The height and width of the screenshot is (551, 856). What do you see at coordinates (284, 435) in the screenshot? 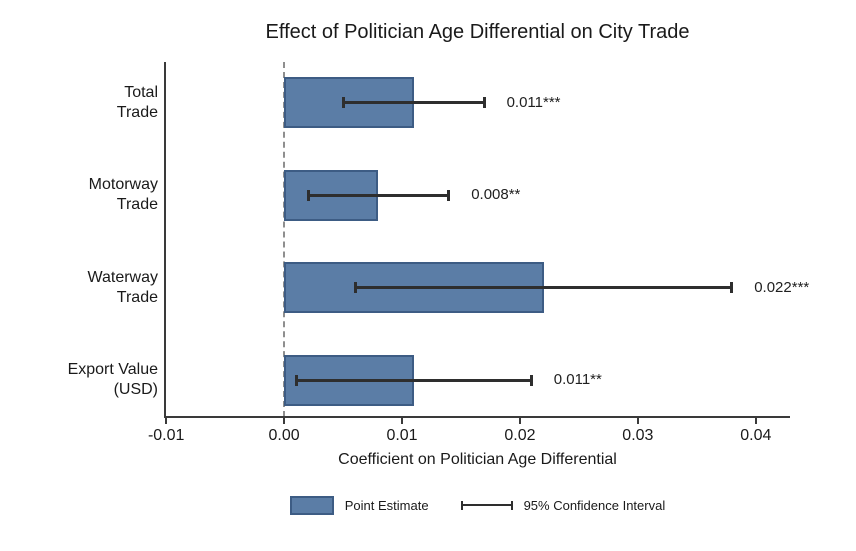
I see `x-tick-label: 0.00` at bounding box center [284, 435].